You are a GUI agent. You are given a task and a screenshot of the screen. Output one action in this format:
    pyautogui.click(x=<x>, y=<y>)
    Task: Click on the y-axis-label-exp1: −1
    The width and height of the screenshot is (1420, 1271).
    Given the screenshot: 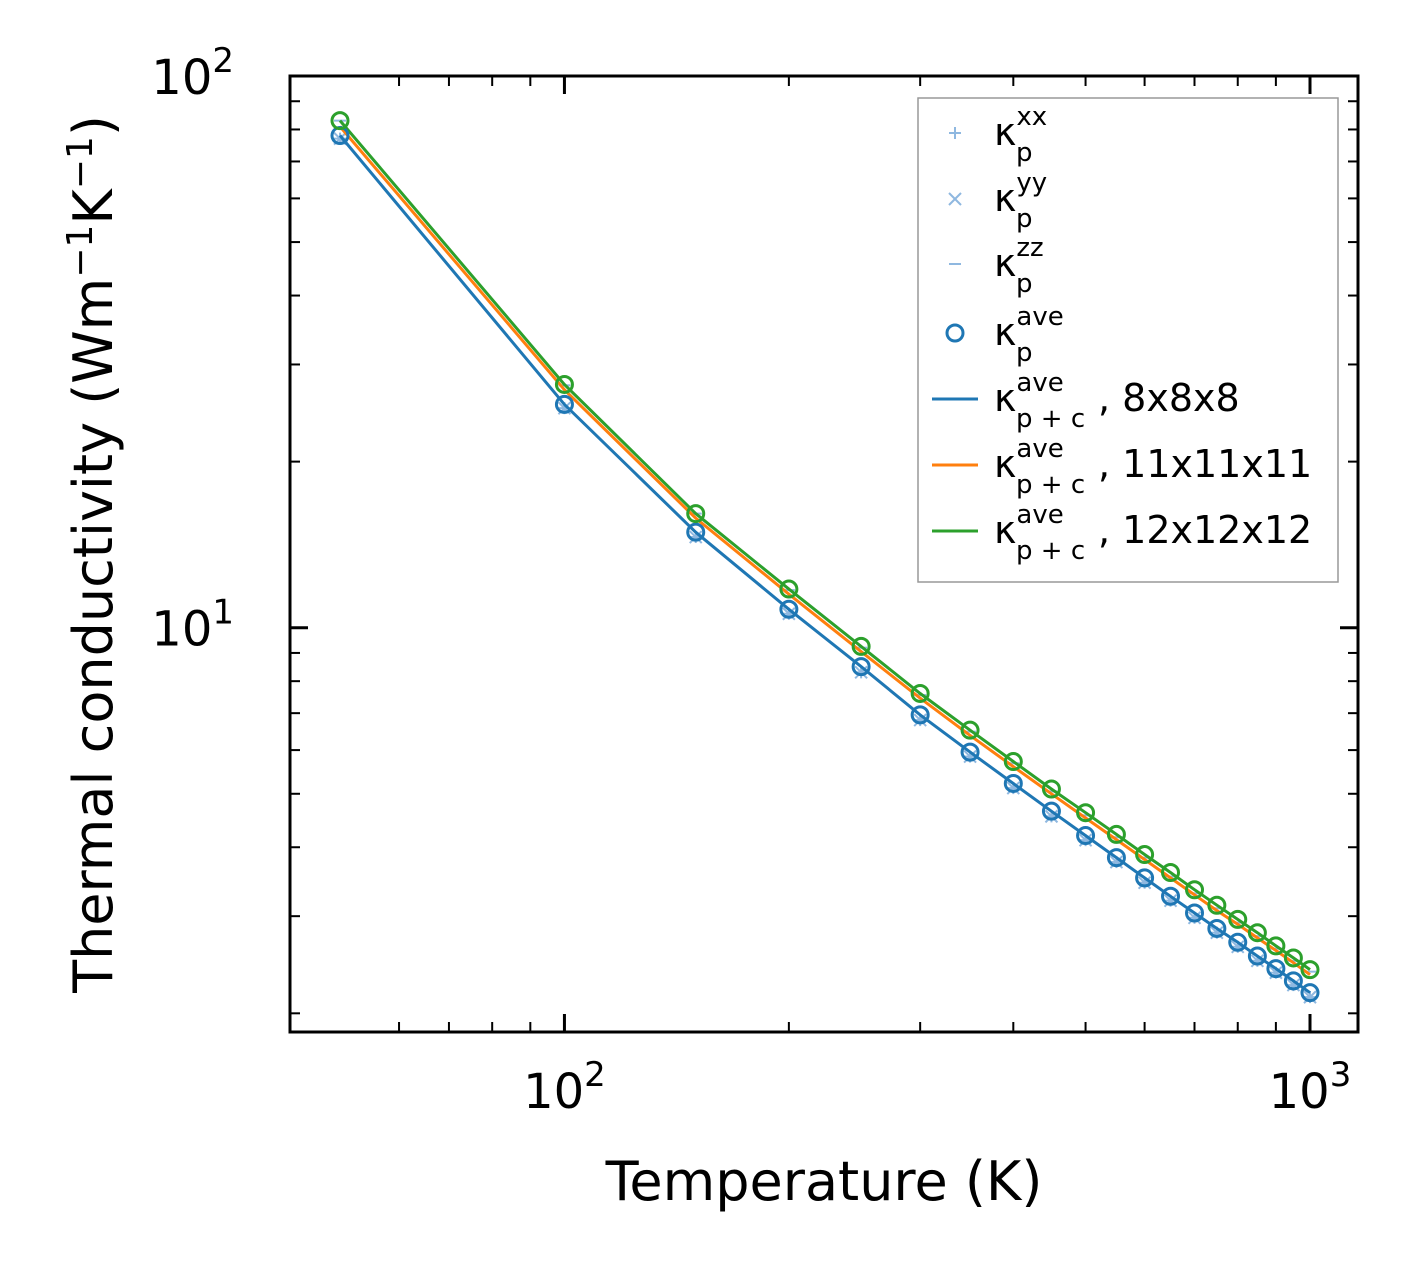 What is the action you would take?
    pyautogui.click(x=80, y=251)
    